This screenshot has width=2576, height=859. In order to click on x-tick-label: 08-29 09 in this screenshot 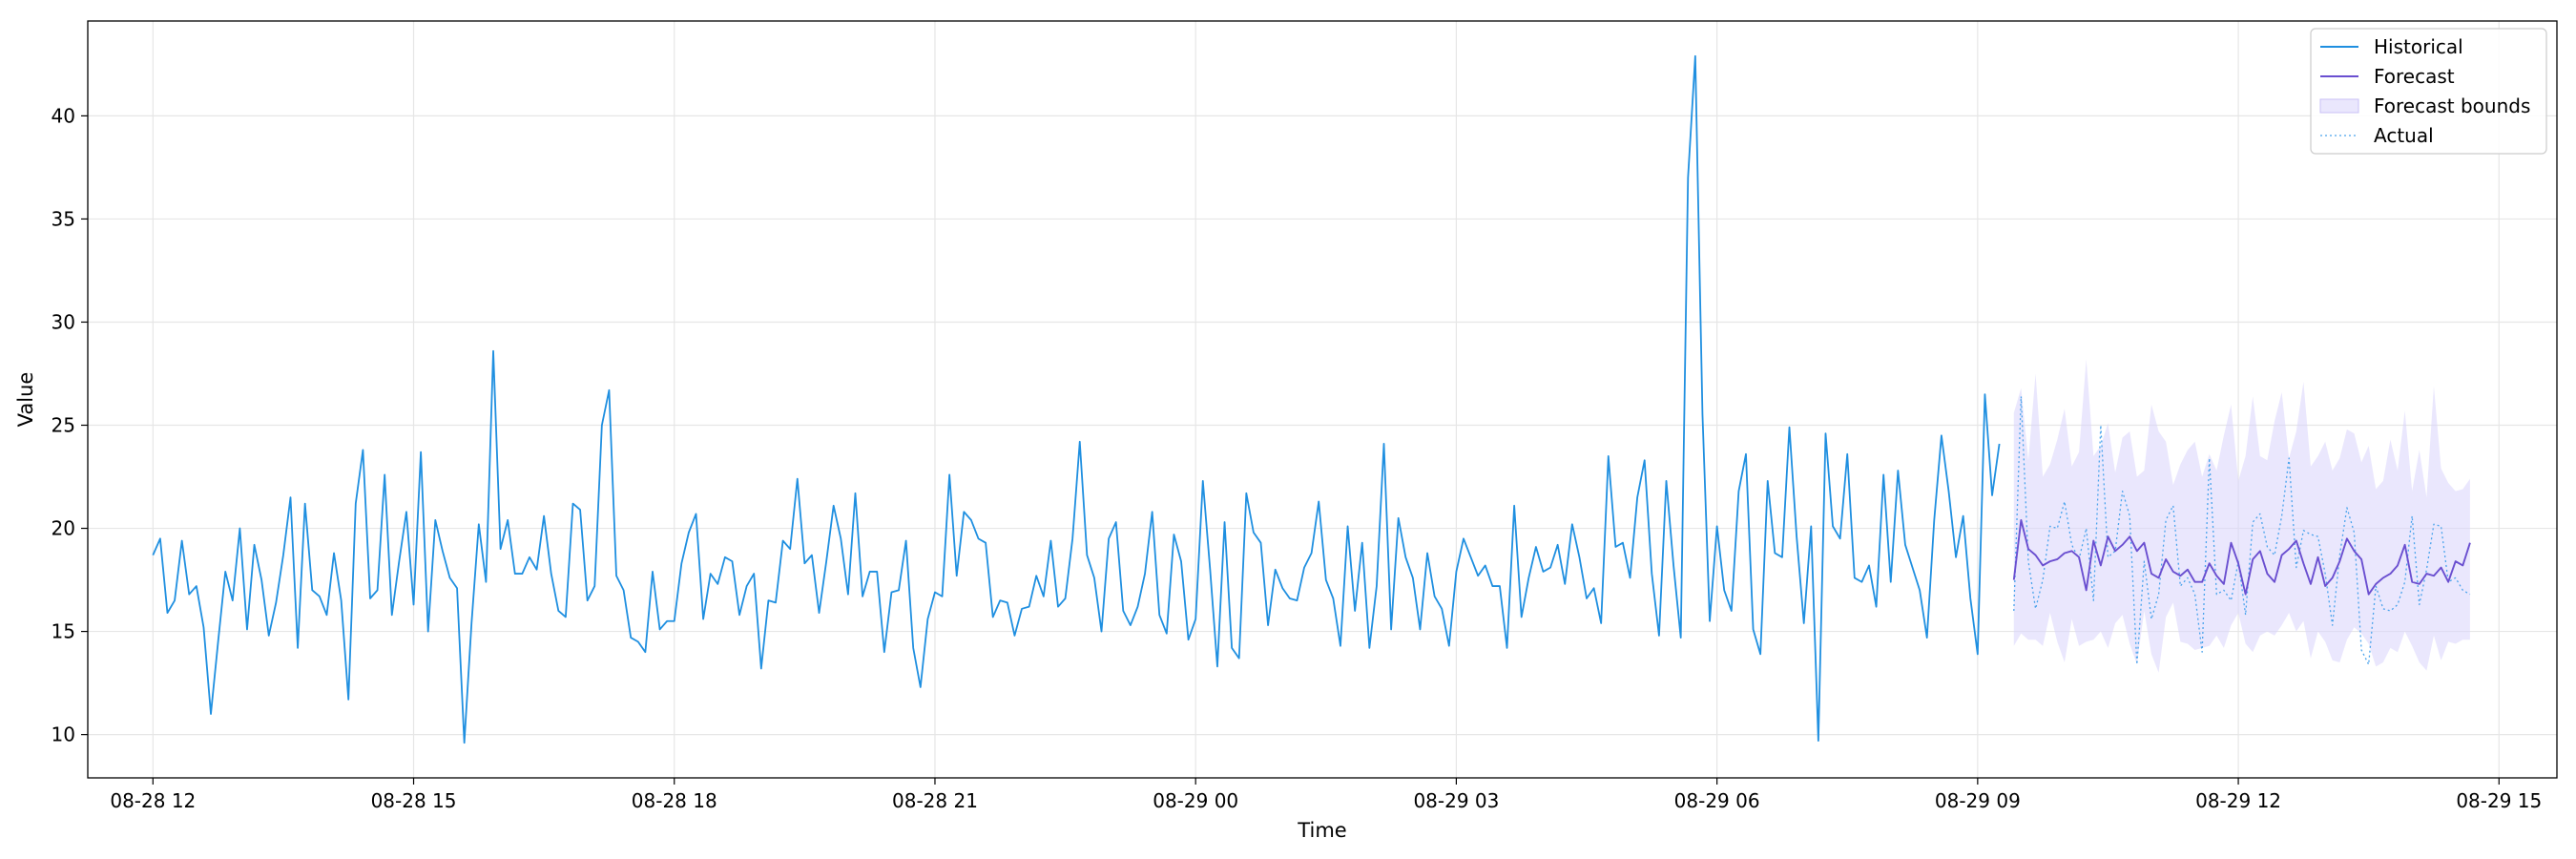, I will do `click(1978, 800)`.